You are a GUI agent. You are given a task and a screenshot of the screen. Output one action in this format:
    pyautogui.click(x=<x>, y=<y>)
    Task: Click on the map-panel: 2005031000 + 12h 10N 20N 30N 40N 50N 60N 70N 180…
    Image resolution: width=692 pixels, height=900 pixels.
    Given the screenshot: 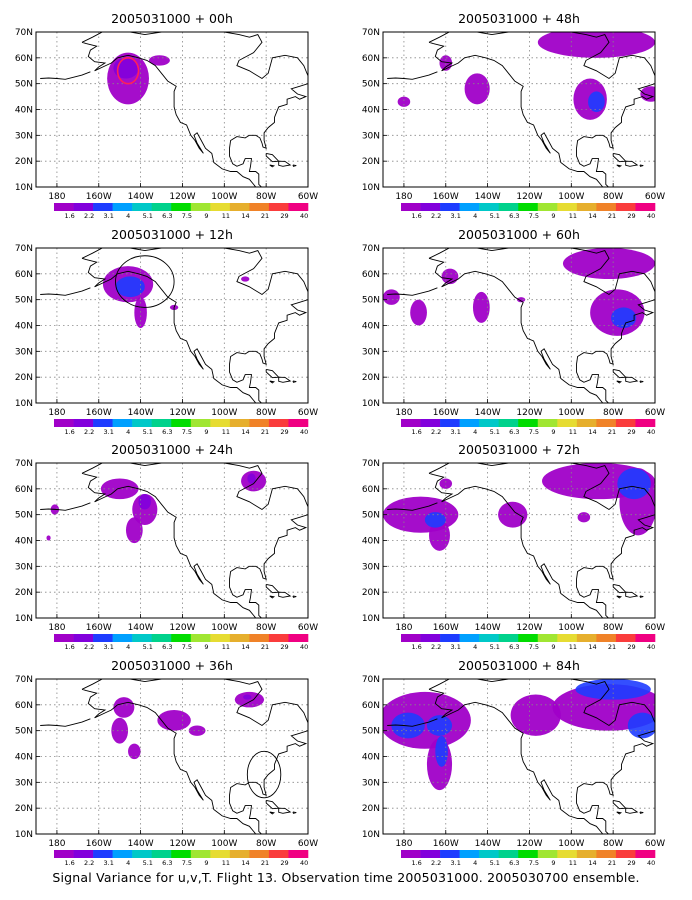 What is the action you would take?
    pyautogui.click(x=166, y=331)
    